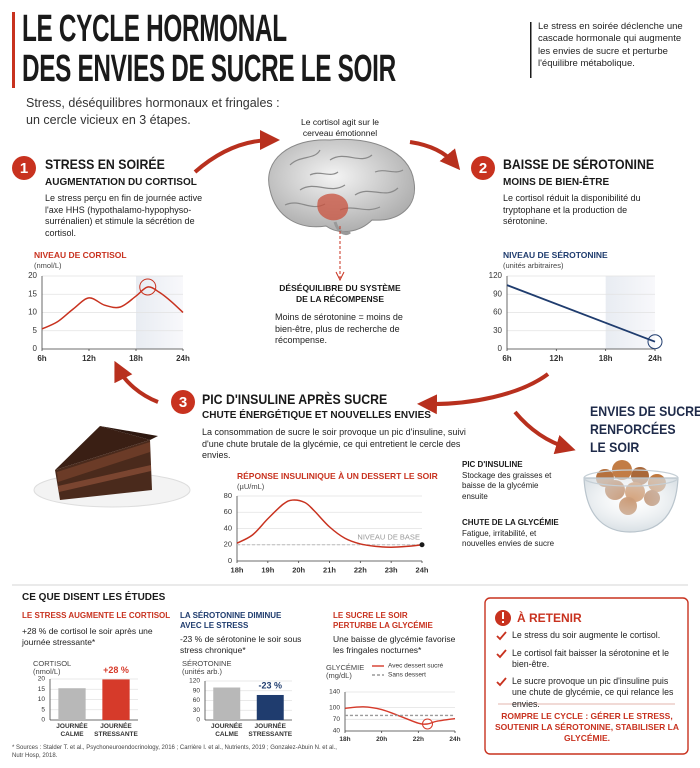 The height and width of the screenshot is (768, 700). What do you see at coordinates (94, 597) in the screenshot?
I see `studies-title: CE QUE DISENT LES ÉTUDES` at bounding box center [94, 597].